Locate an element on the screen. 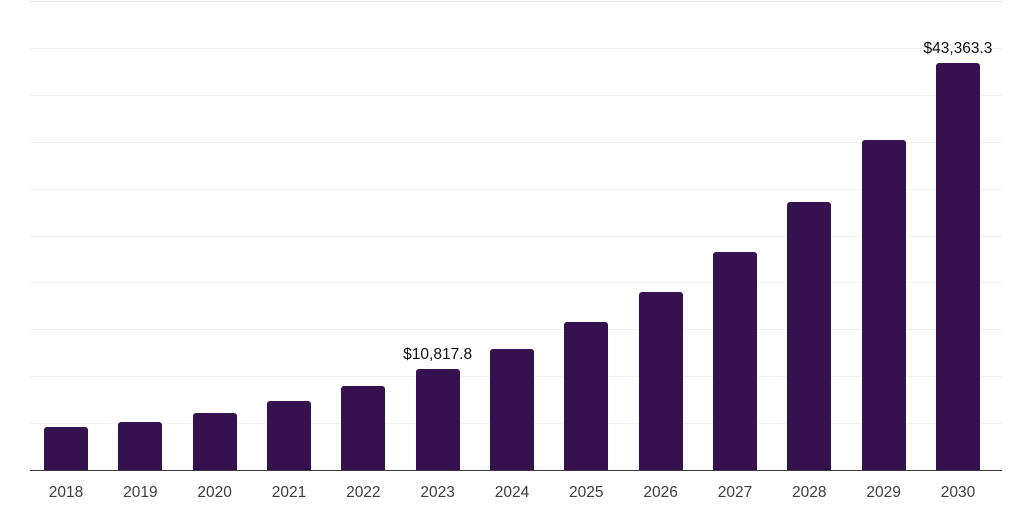 Image resolution: width=1024 pixels, height=512 pixels. x-axis-label-2018: 2018 is located at coordinates (66, 492).